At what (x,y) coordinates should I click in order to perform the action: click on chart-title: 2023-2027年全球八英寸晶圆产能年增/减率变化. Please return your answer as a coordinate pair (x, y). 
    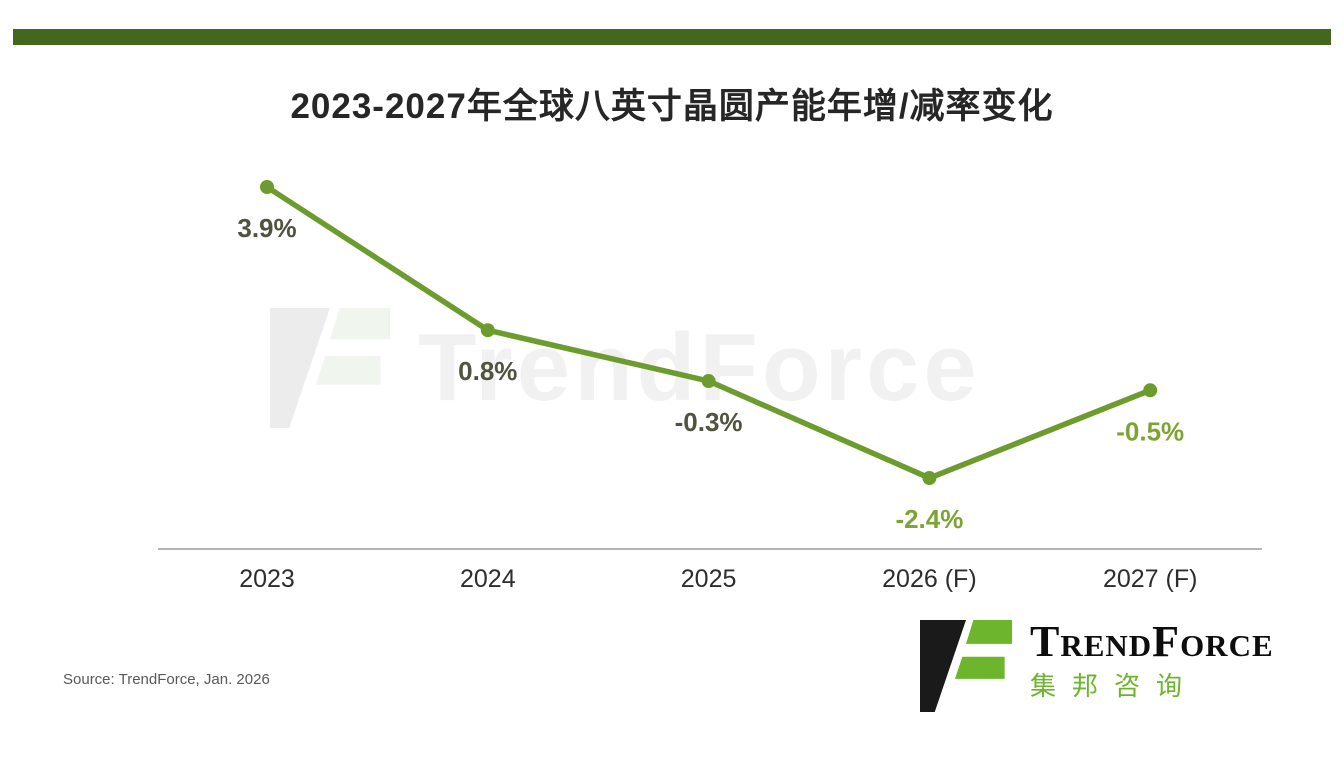
    Looking at the image, I should click on (672, 106).